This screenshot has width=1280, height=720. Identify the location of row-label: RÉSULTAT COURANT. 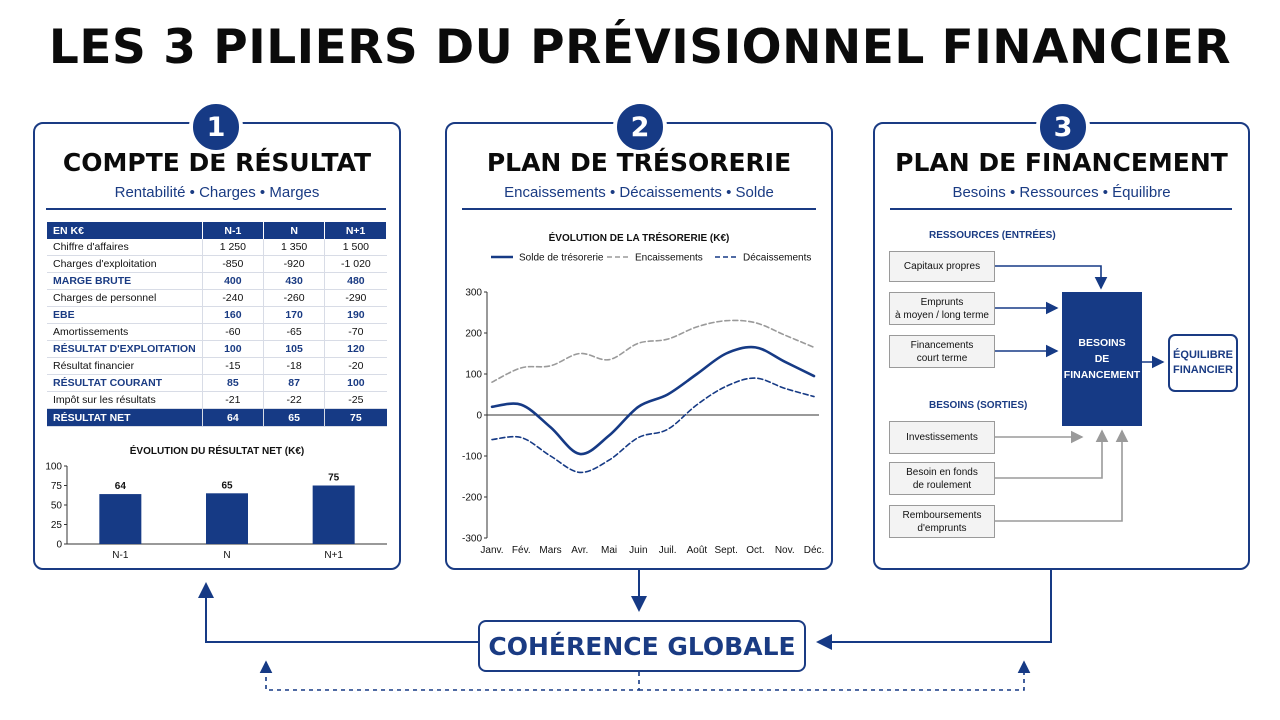
(125, 383).